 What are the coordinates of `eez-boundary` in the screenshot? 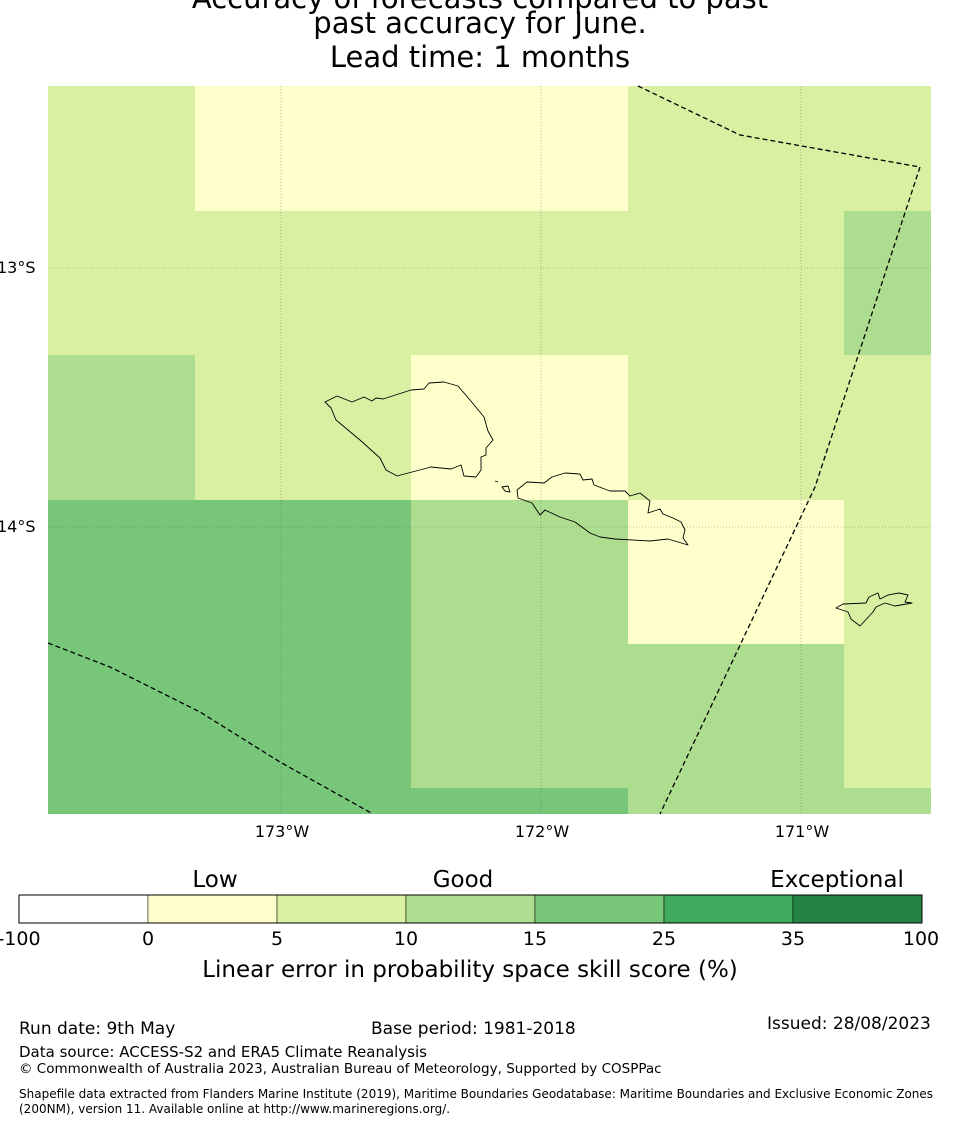 It's located at (210, 728).